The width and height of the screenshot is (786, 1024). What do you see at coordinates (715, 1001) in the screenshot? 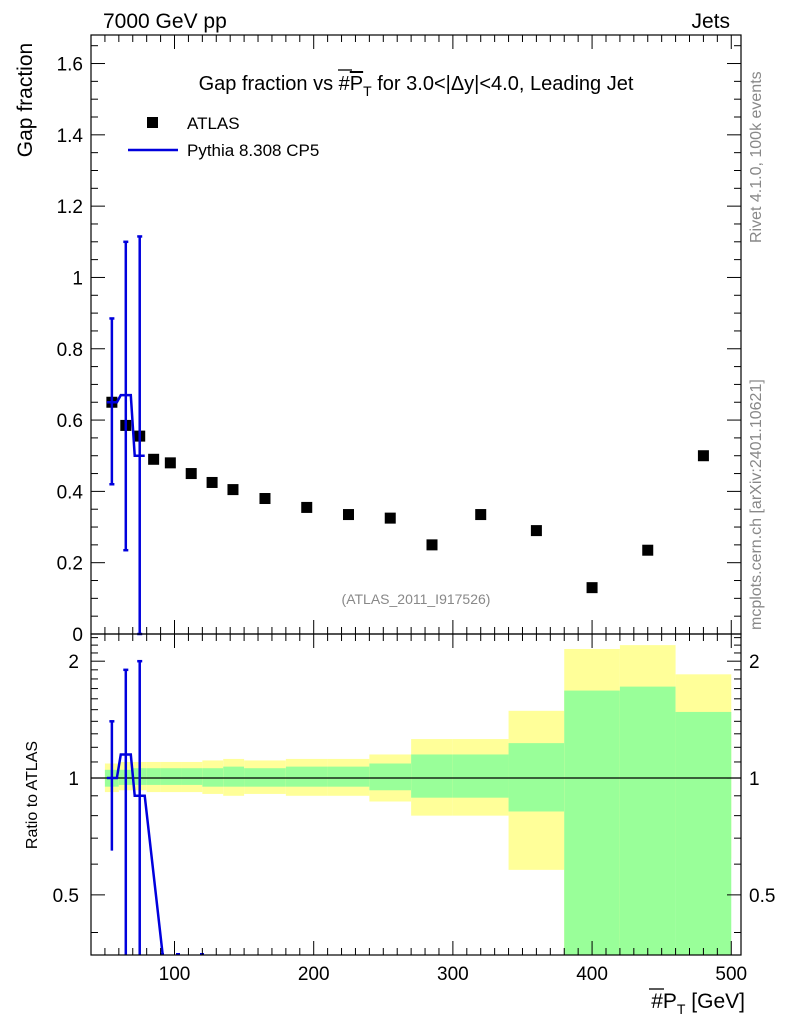
I see `x-label-text: [GeV]` at bounding box center [715, 1001].